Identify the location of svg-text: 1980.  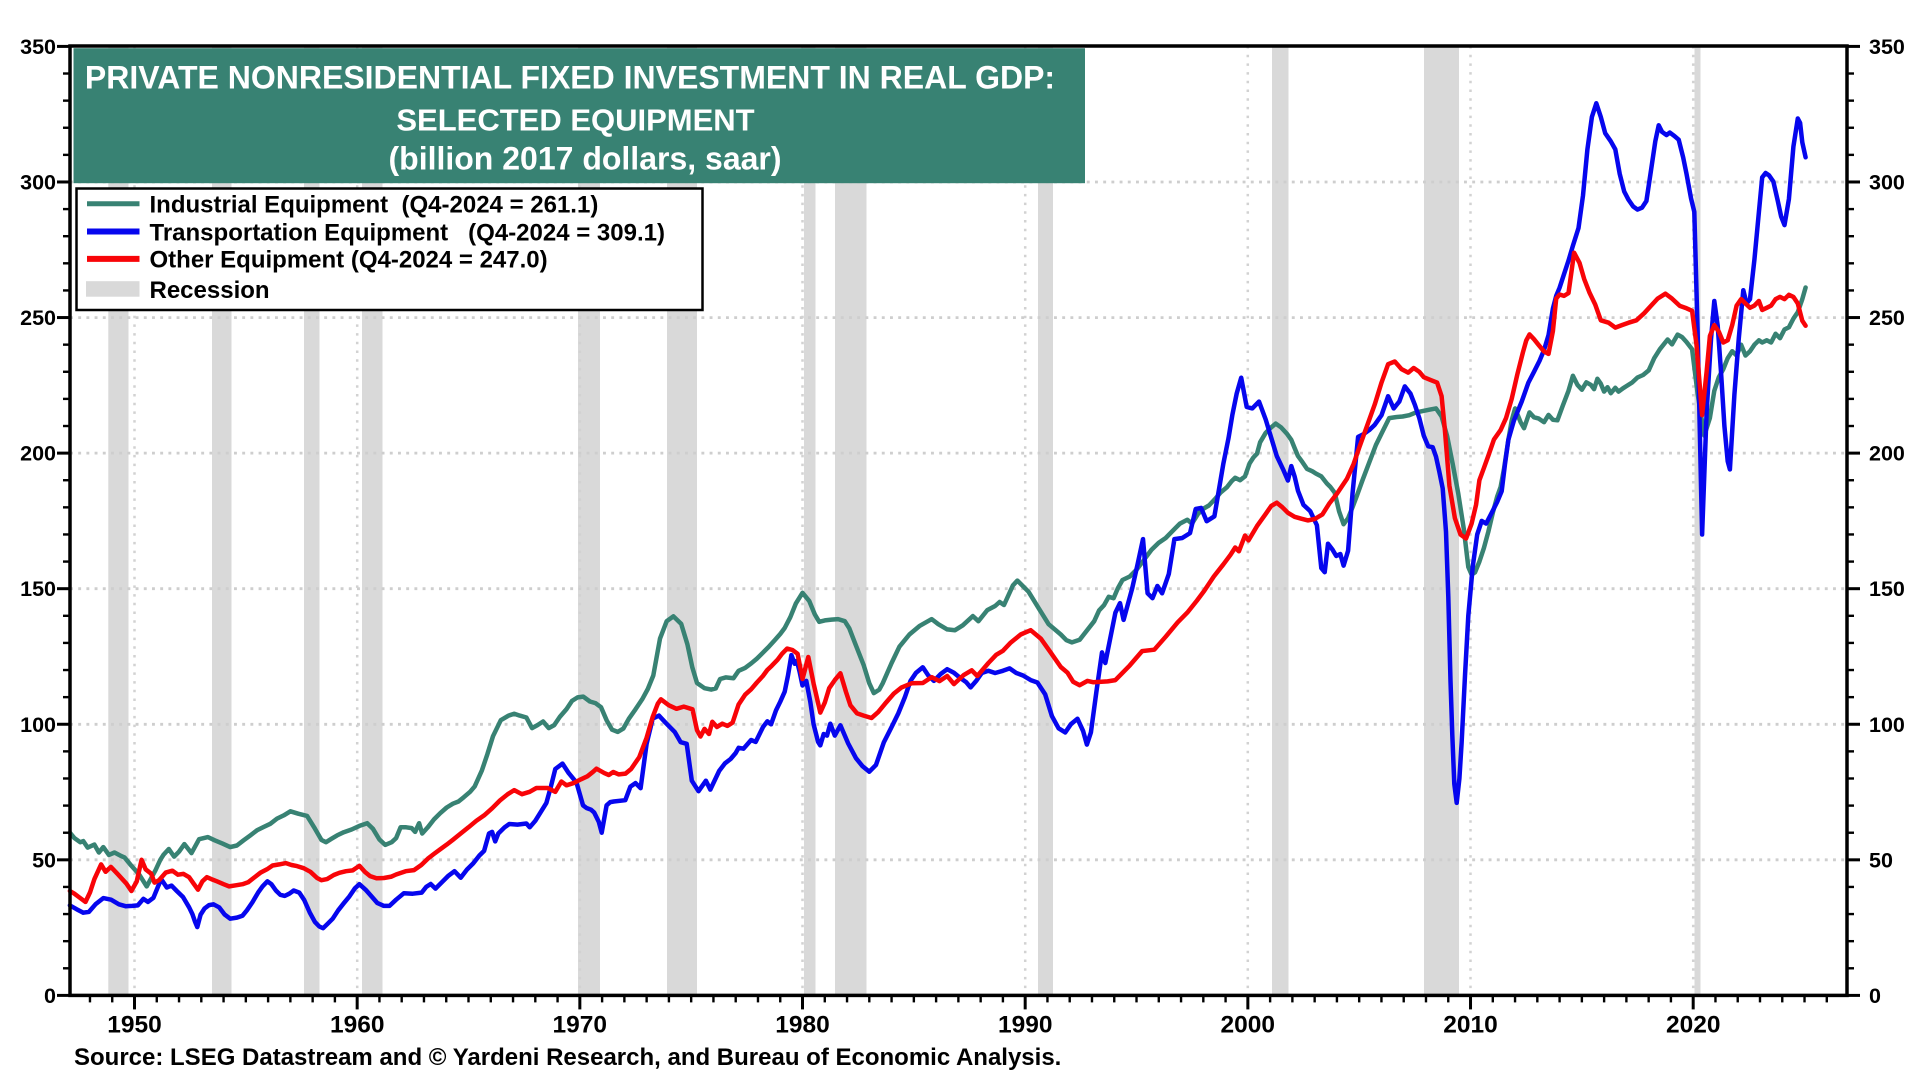
(802, 1025).